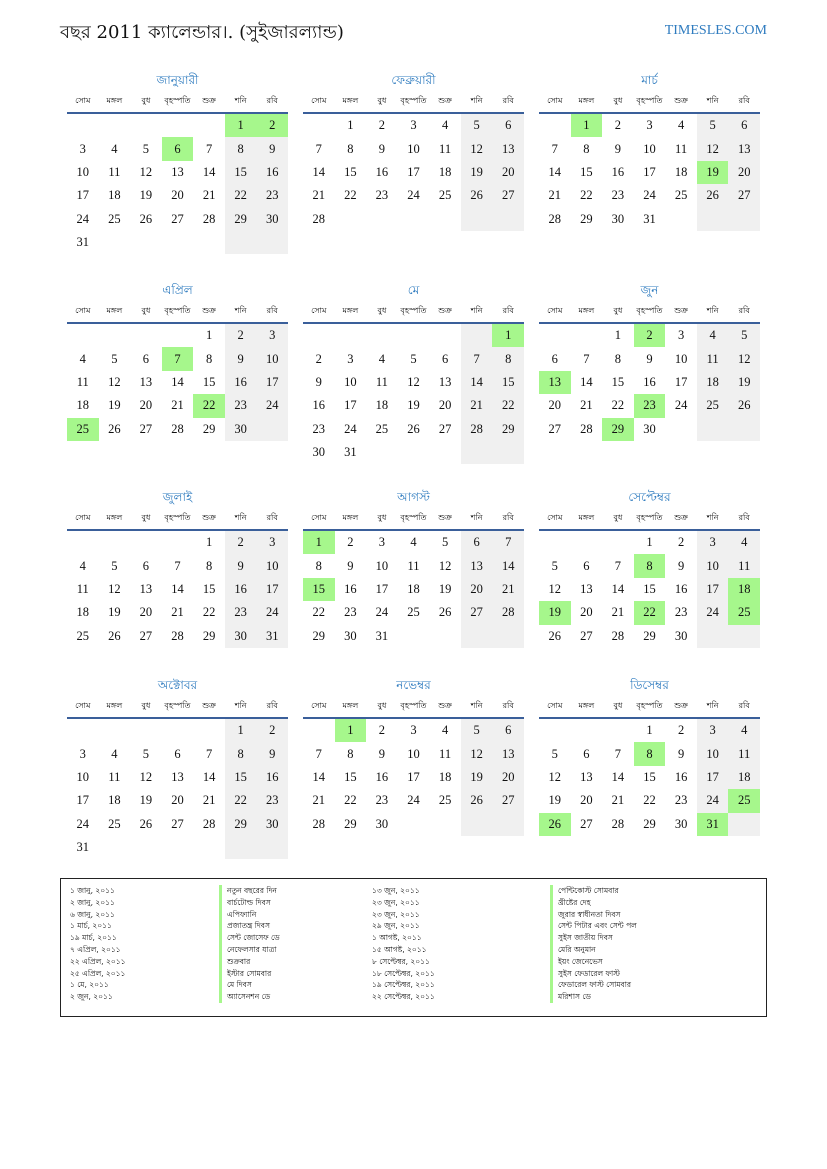 The image size is (827, 1169). What do you see at coordinates (146, 428) in the screenshot?
I see `day-cell: 27` at bounding box center [146, 428].